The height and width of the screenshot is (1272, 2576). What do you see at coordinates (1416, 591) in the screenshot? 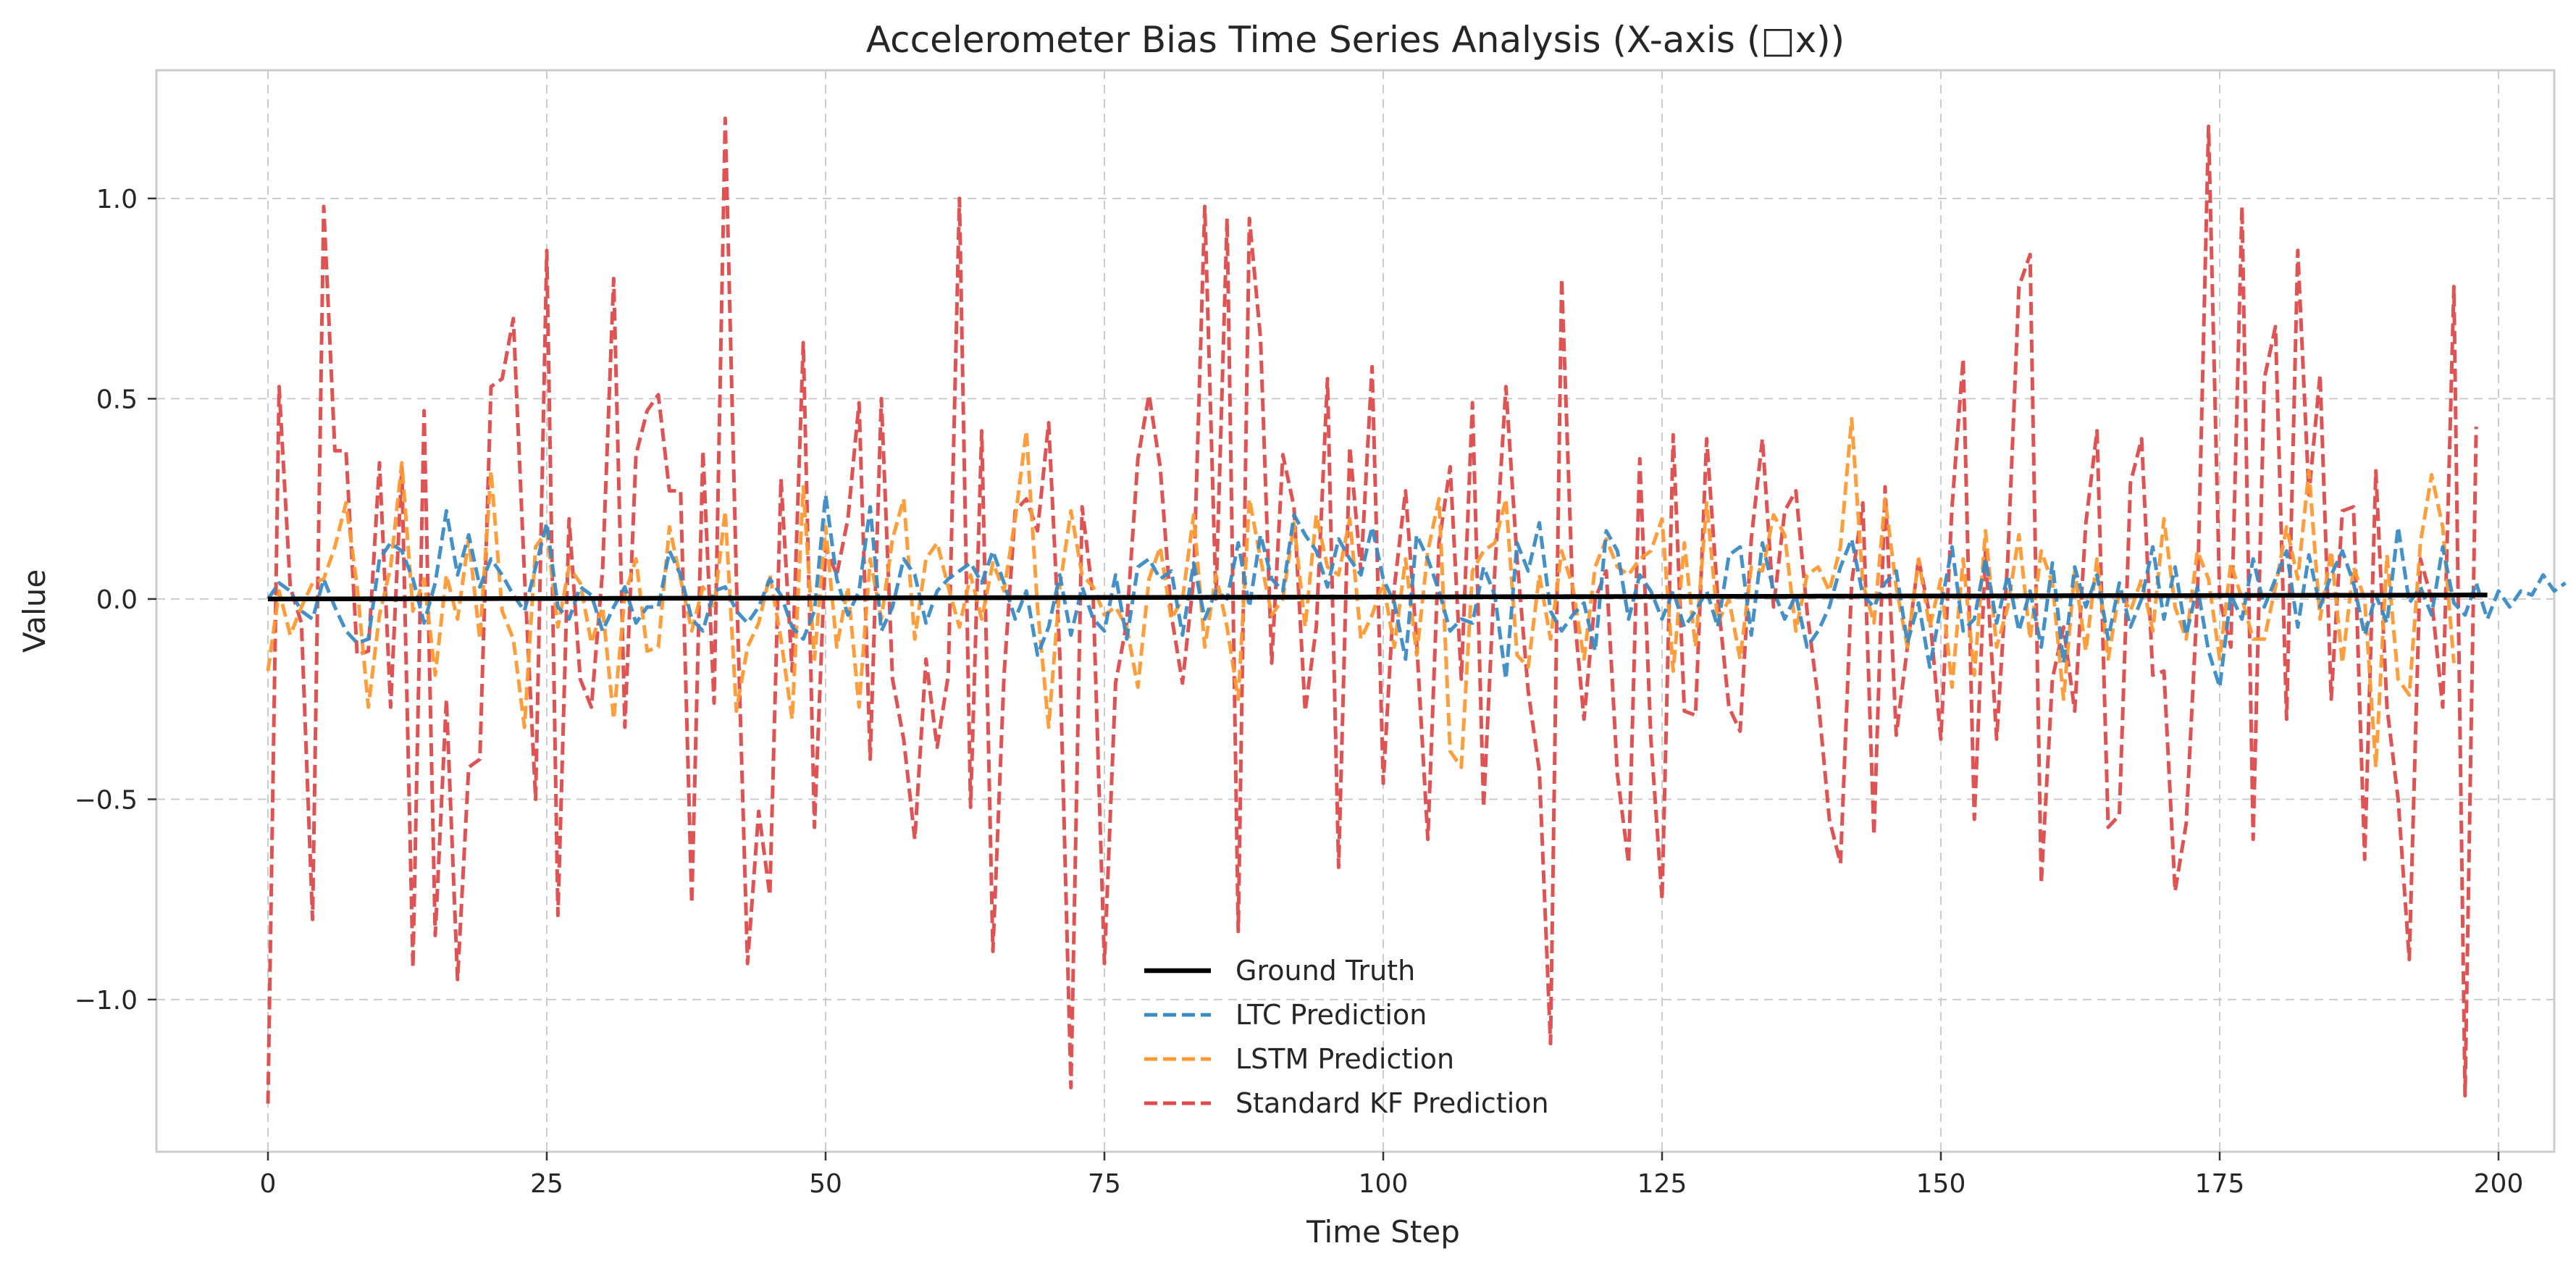
I see `series-line-ltc` at bounding box center [1416, 591].